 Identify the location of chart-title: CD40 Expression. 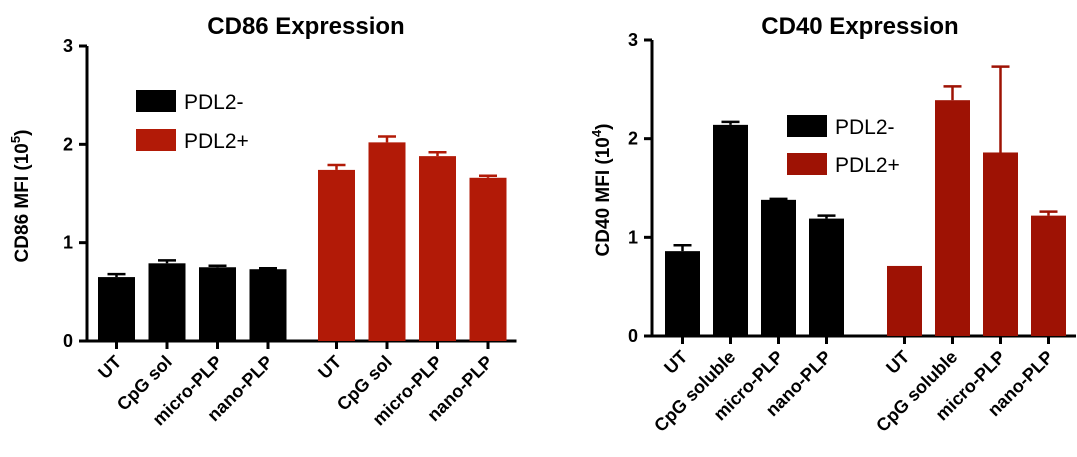
(859, 26).